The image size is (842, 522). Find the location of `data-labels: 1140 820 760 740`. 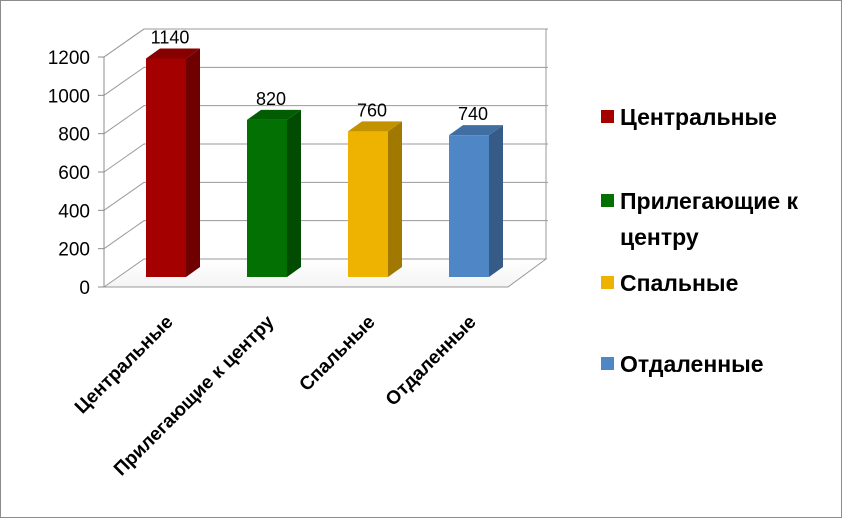

data-labels: 1140 820 760 740 is located at coordinates (319, 76).